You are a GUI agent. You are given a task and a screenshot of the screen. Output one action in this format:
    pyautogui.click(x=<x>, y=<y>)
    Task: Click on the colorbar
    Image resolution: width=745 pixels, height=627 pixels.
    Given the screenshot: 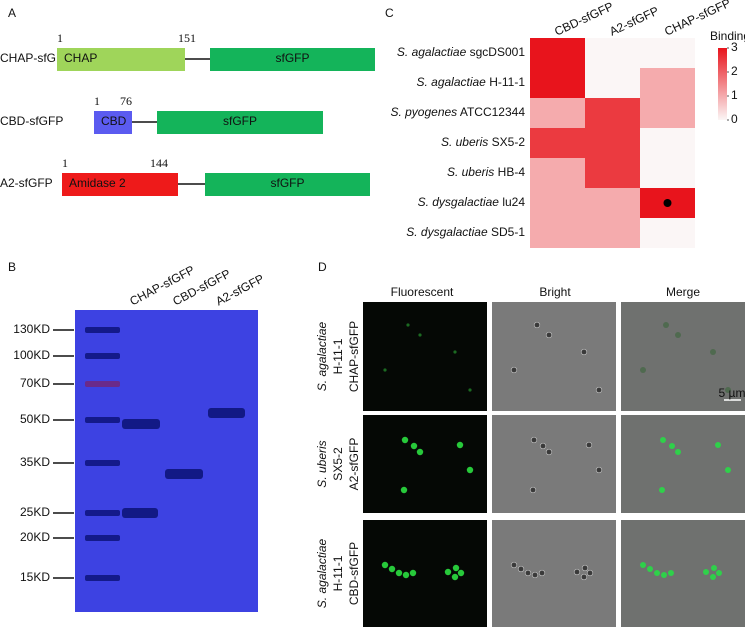 What is the action you would take?
    pyautogui.click(x=722, y=84)
    